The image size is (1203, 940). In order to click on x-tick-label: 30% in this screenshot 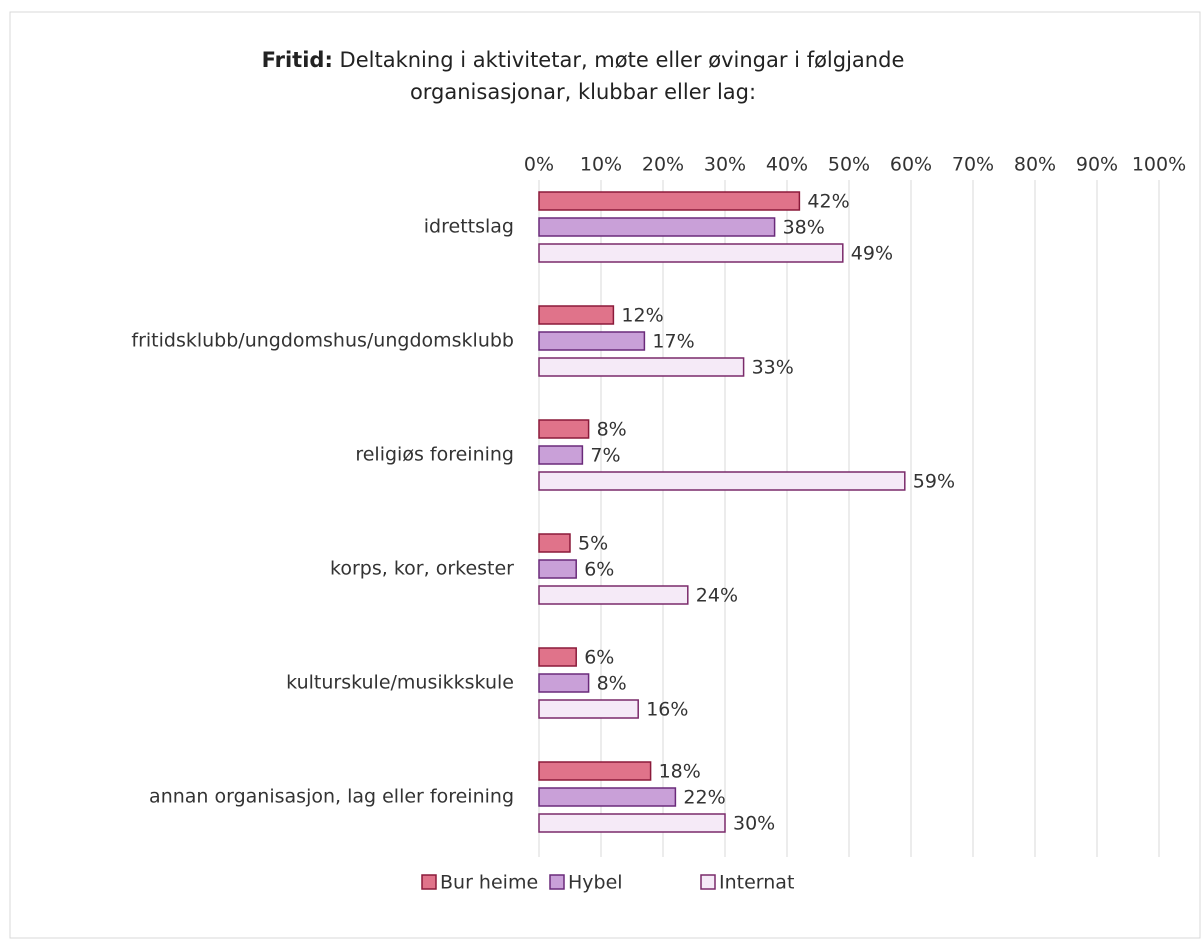, I will do `click(725, 165)`.